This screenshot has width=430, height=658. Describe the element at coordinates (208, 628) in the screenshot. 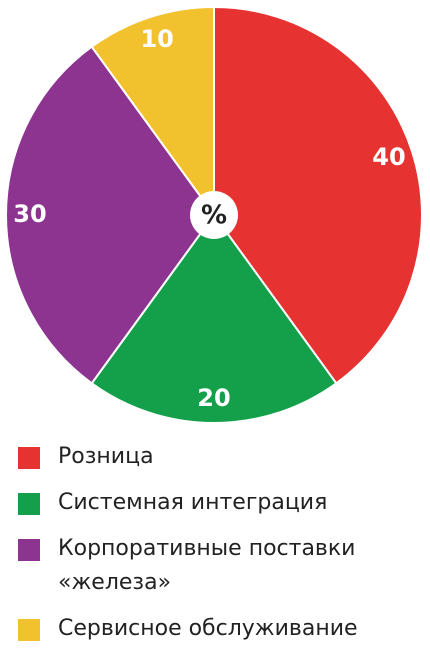

I see `legend-label: Сервисное обслуживание` at that location.